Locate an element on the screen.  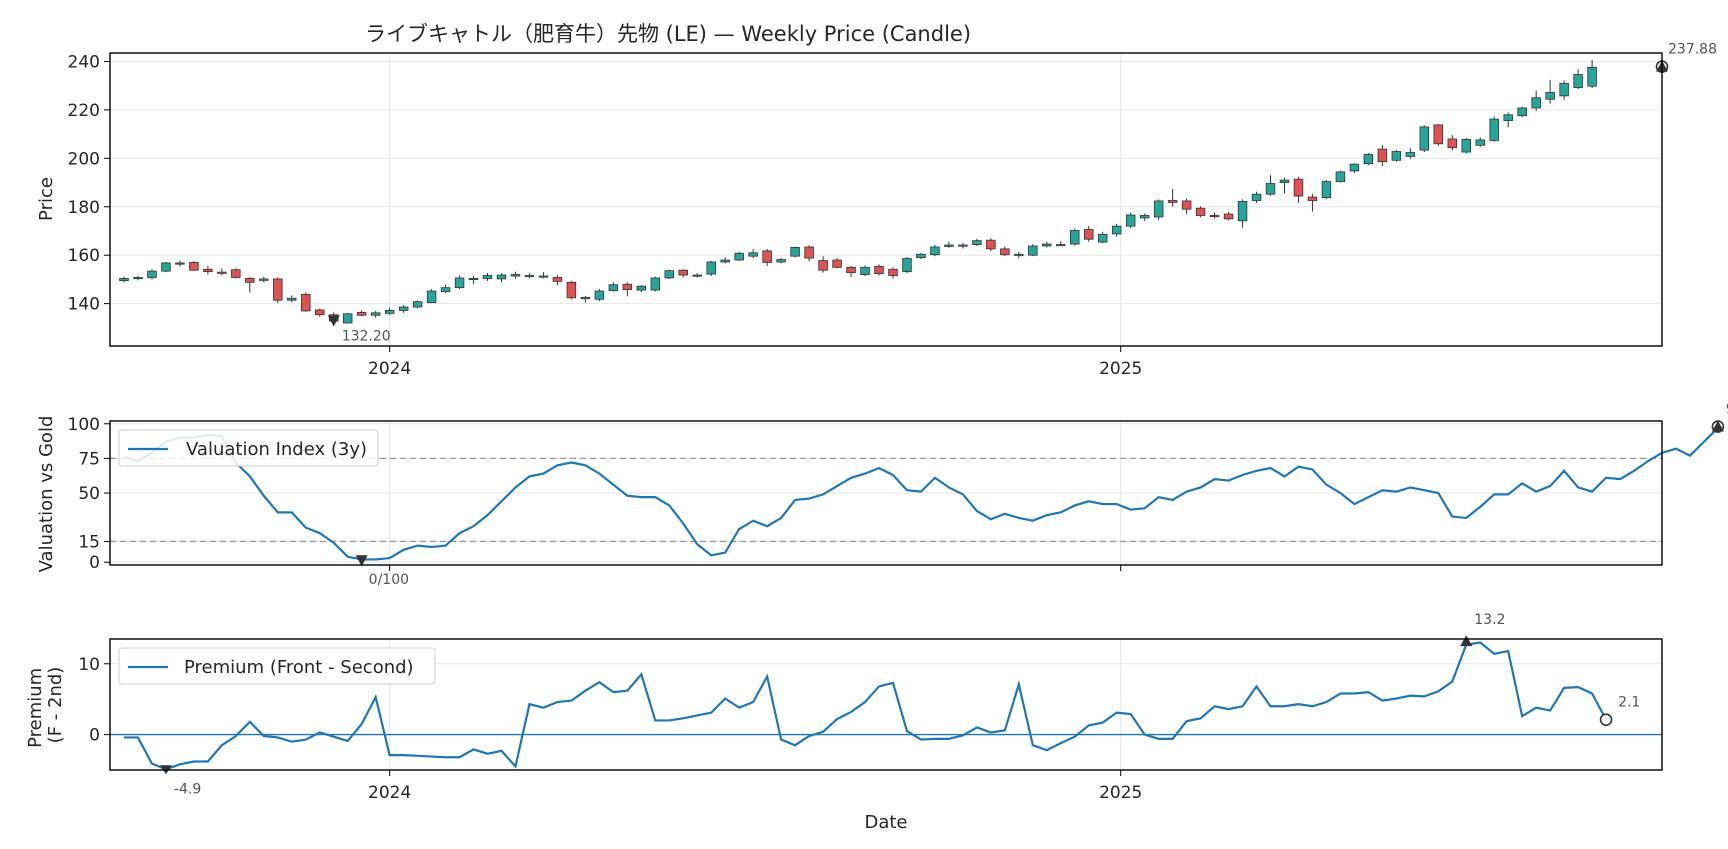
price-ytick-label: 200 is located at coordinates (84, 159).